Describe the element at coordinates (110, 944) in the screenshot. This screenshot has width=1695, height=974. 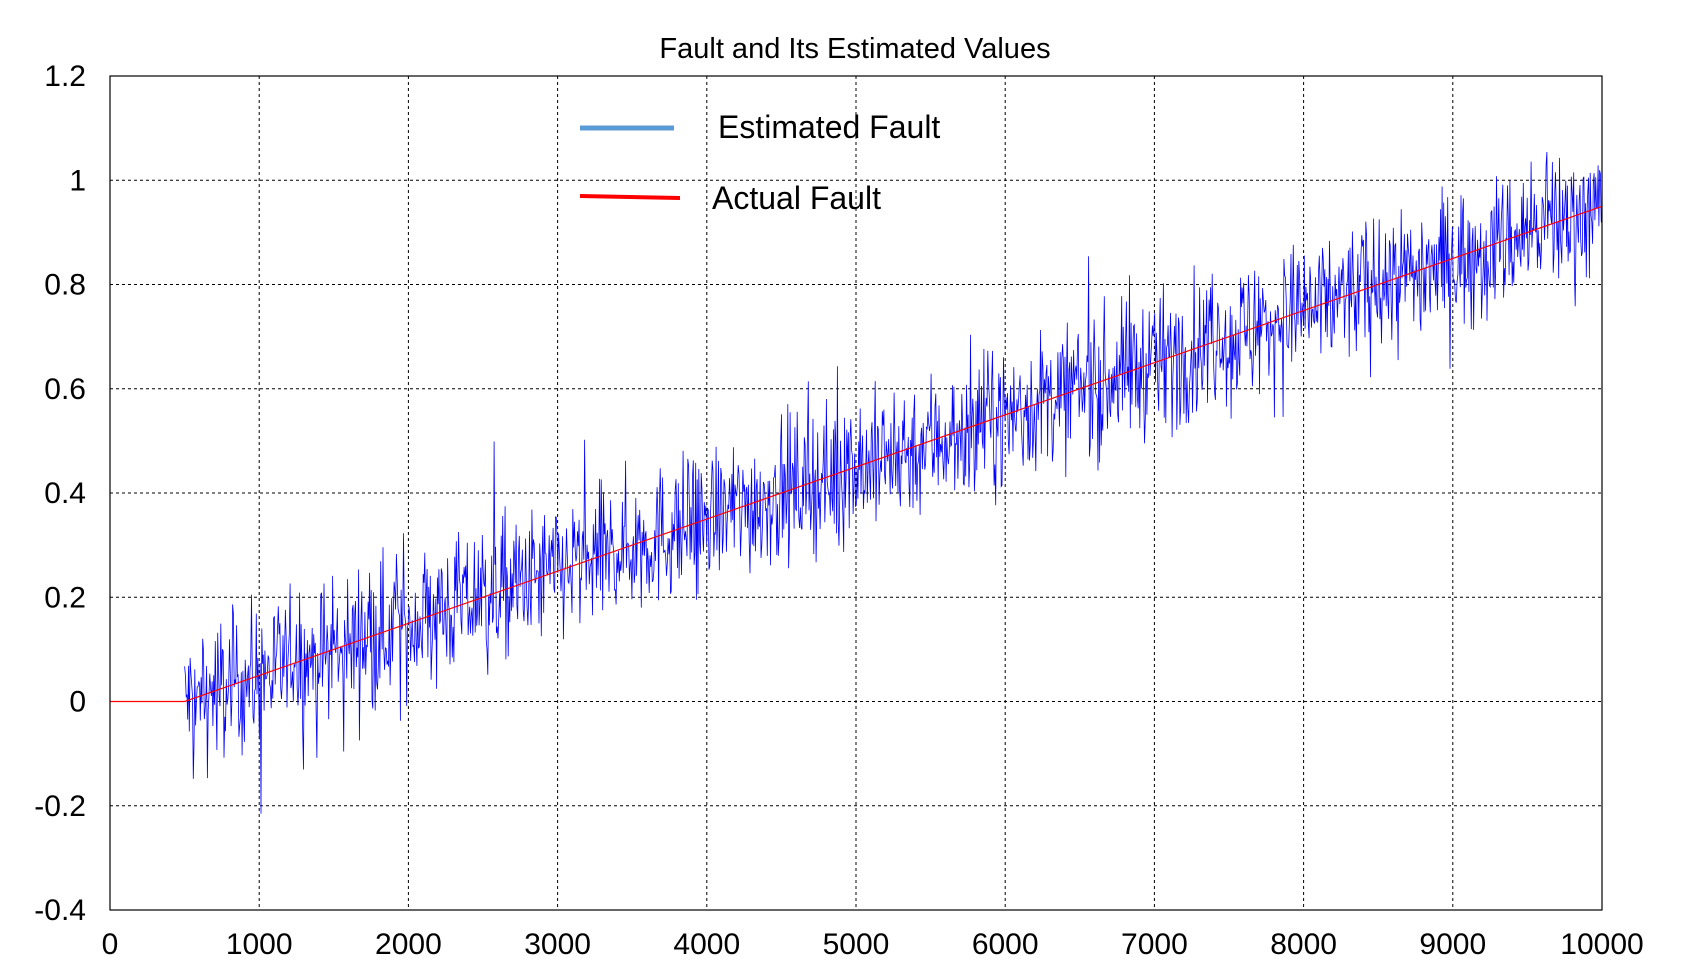
I see `x-tick-label: 0` at that location.